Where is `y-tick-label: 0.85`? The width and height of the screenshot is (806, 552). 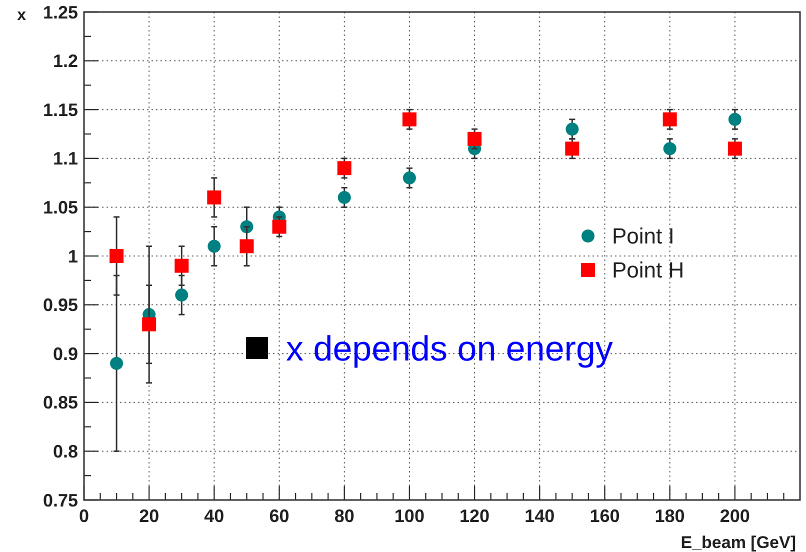 y-tick-label: 0.85 is located at coordinates (60, 402).